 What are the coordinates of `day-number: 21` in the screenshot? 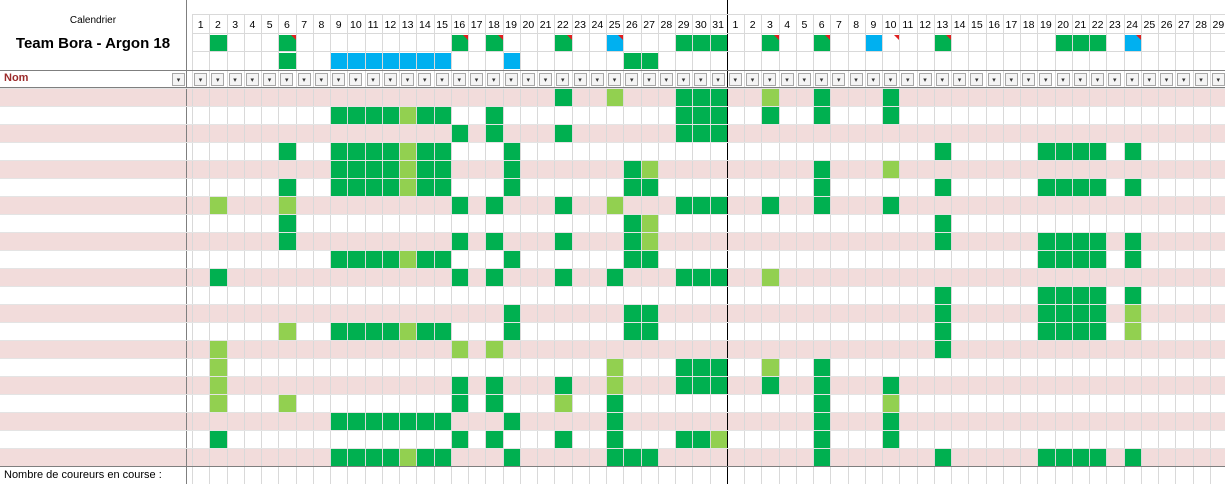 It's located at (545, 25).